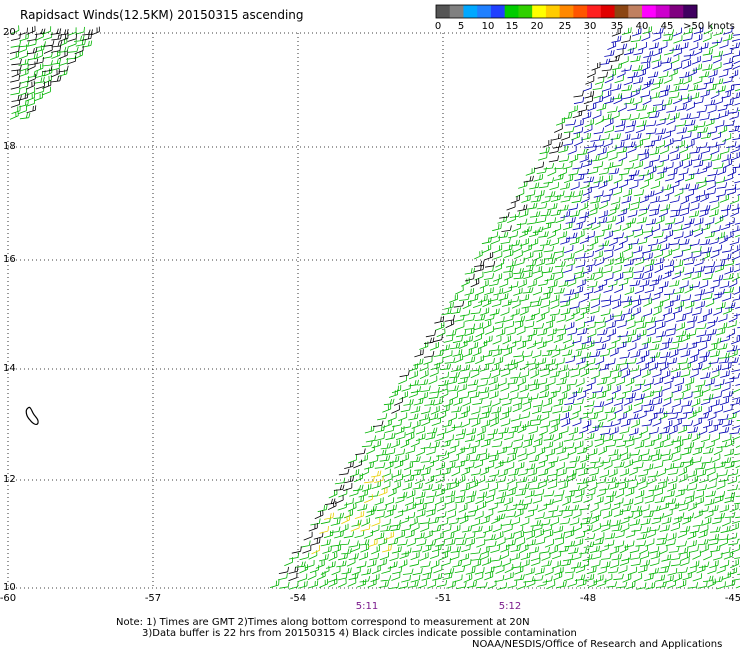  I want to click on colorbar-label: 45, so click(667, 26).